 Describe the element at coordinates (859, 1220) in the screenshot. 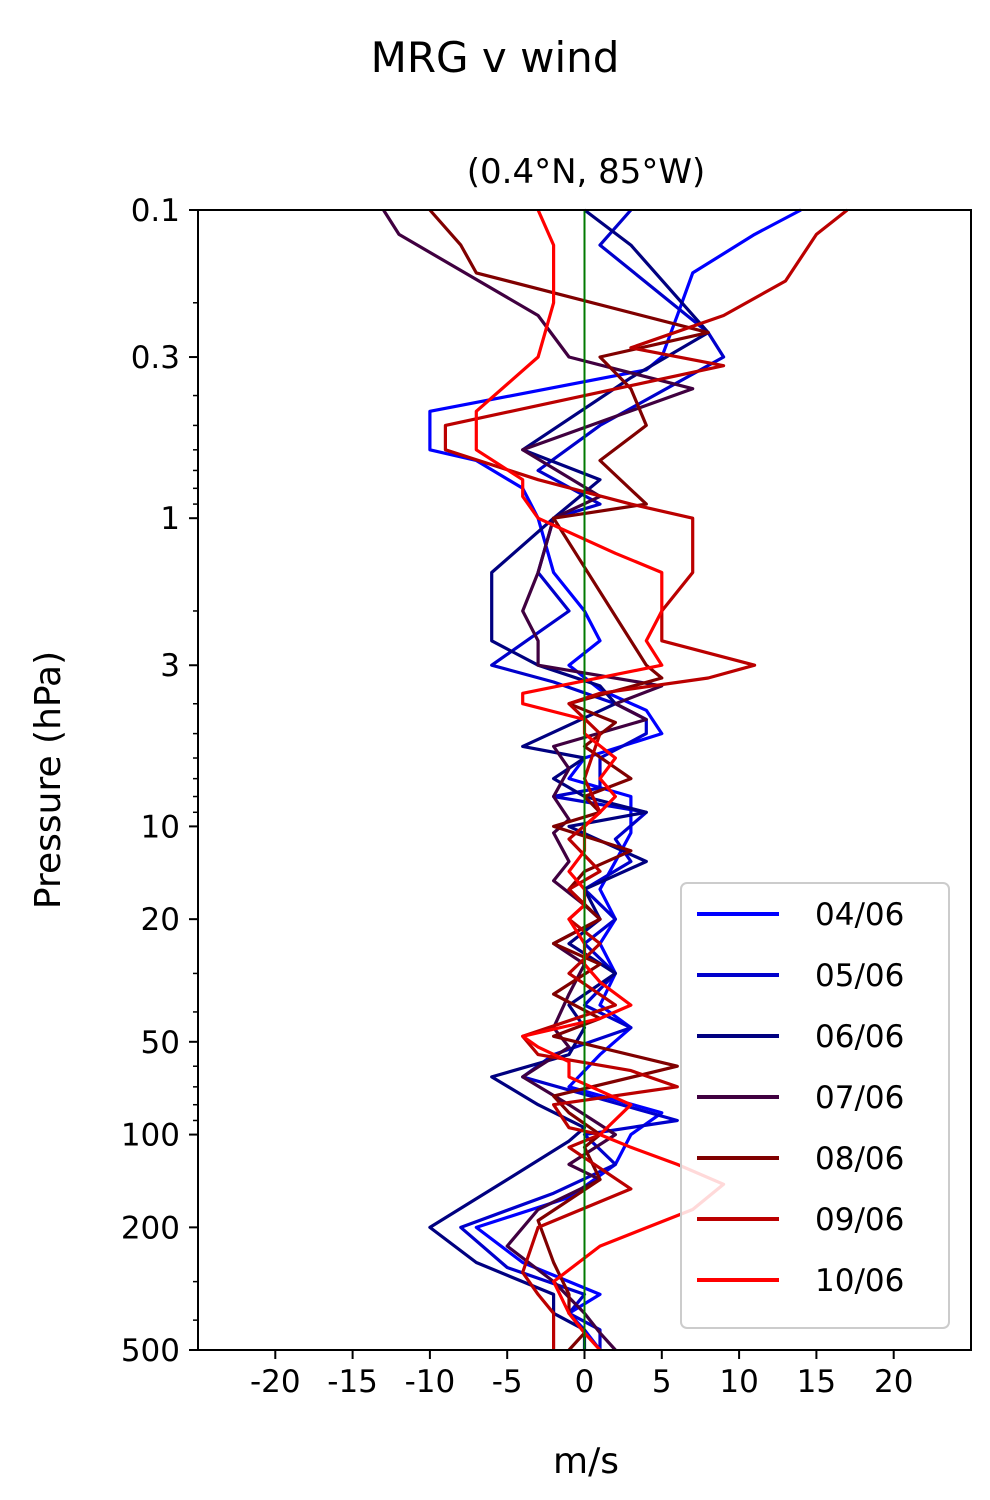

I see `legend-label: 09/06` at that location.